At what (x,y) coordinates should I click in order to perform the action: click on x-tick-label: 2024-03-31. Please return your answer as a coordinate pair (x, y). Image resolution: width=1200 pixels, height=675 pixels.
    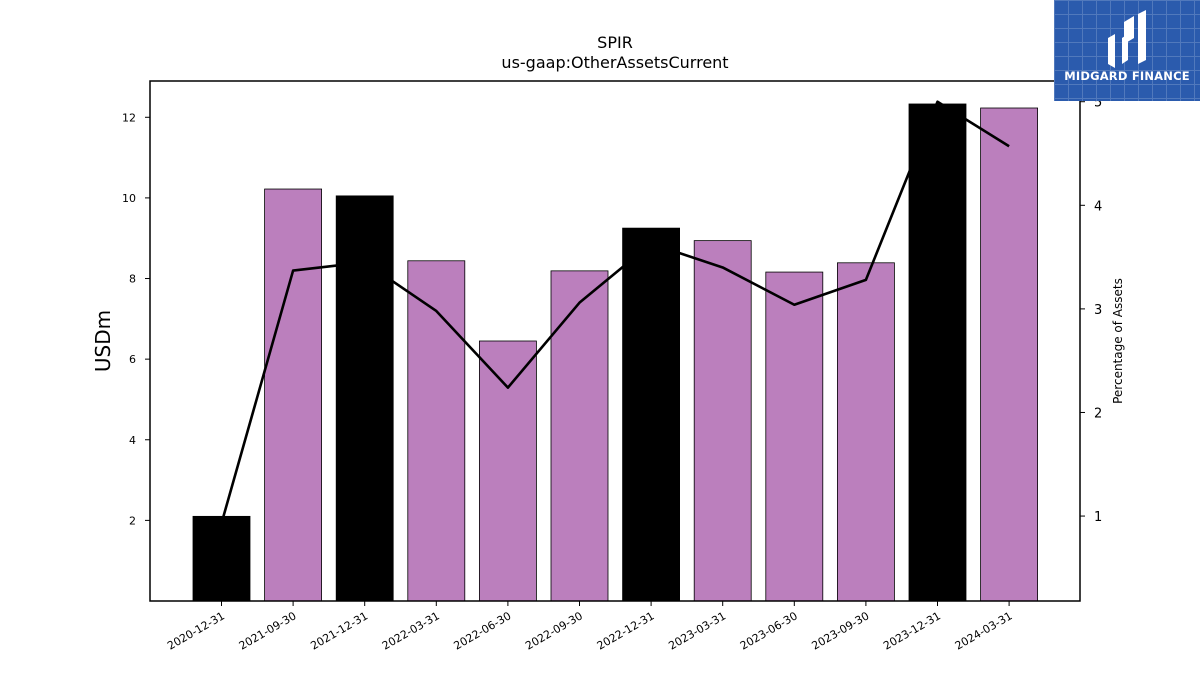
    Looking at the image, I should click on (984, 630).